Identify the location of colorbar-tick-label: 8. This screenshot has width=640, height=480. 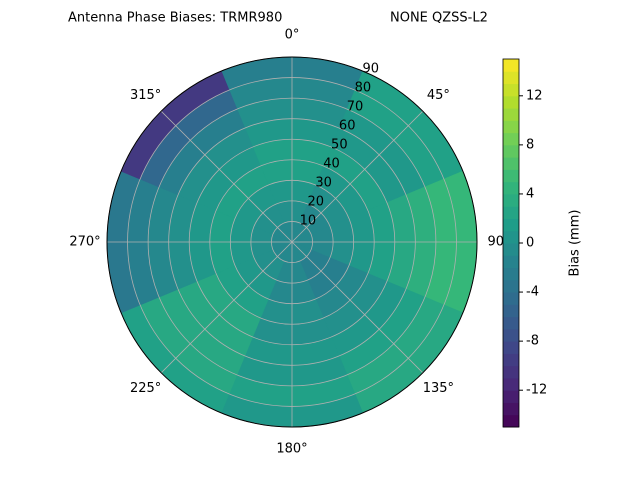
(530, 144).